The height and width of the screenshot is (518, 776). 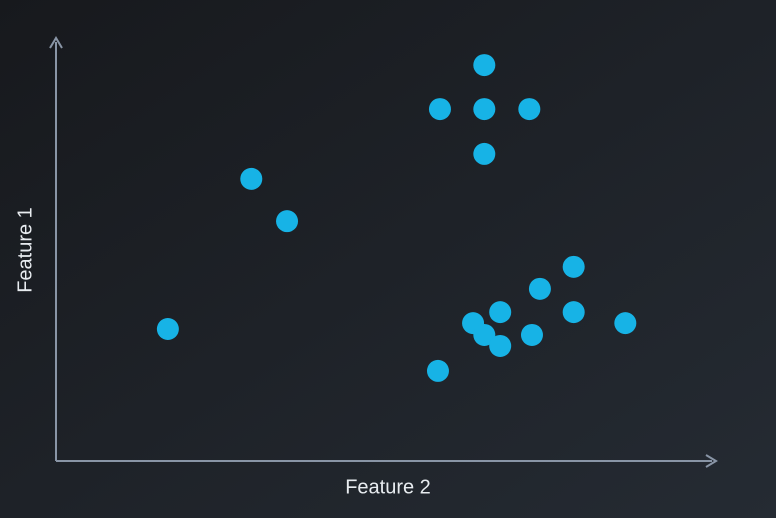 I want to click on x-axis-arrow, so click(x=711, y=461).